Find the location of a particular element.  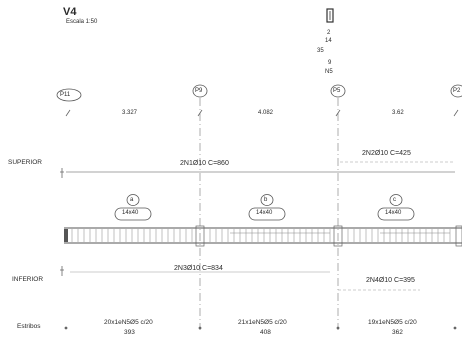

column-bubble-p2 is located at coordinates (456, 91).